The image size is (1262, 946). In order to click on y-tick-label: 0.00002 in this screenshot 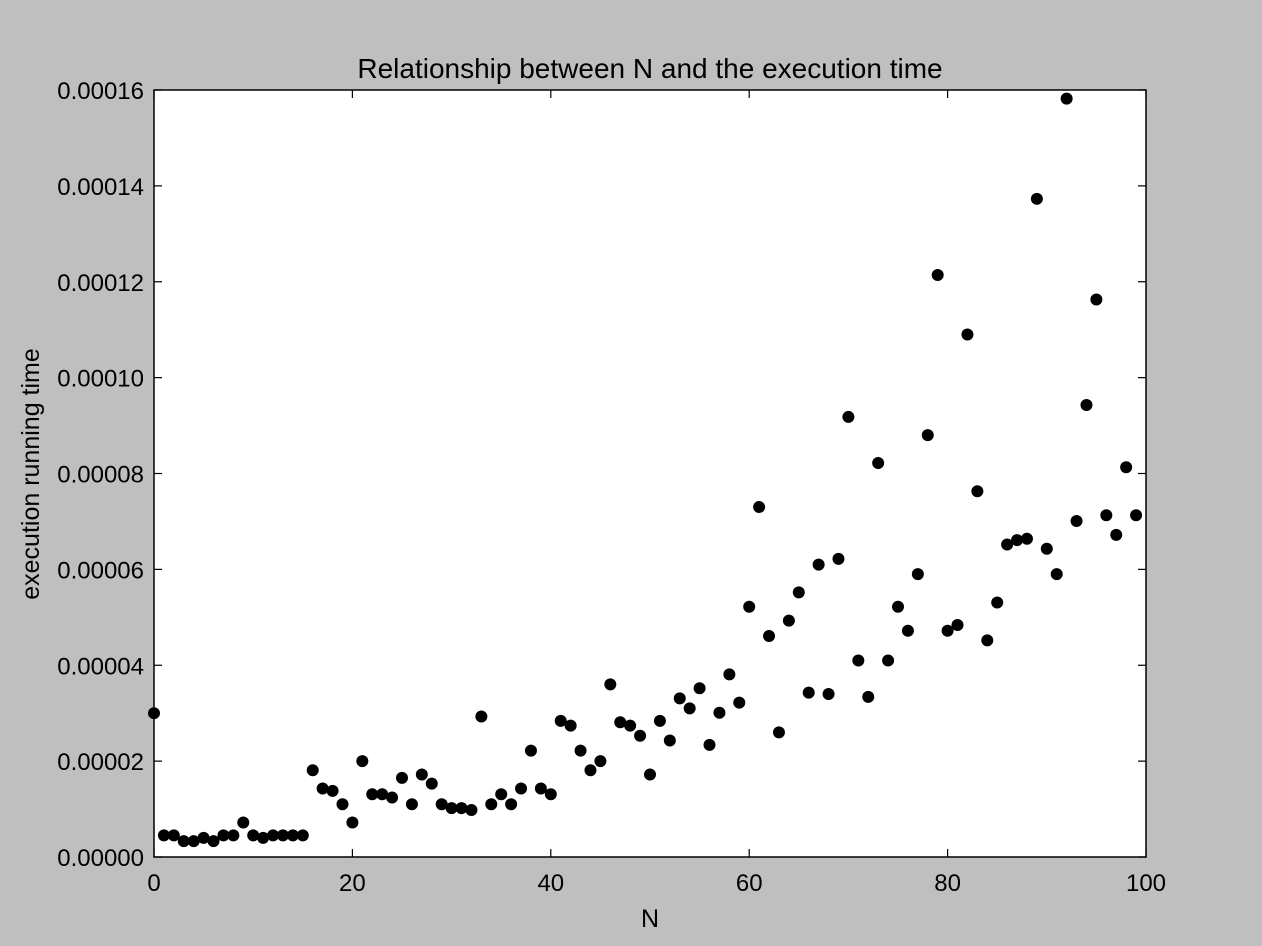, I will do `click(100, 762)`.